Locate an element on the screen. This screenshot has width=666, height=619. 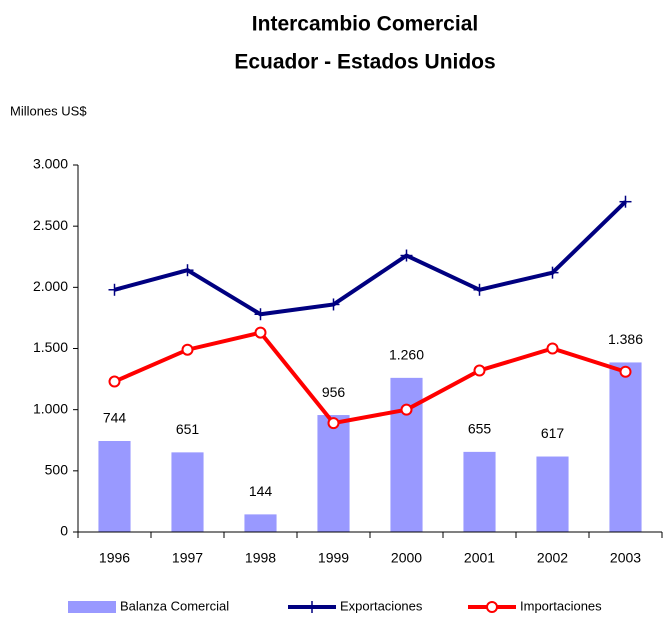
legend-label: Importaciones is located at coordinates (561, 605).